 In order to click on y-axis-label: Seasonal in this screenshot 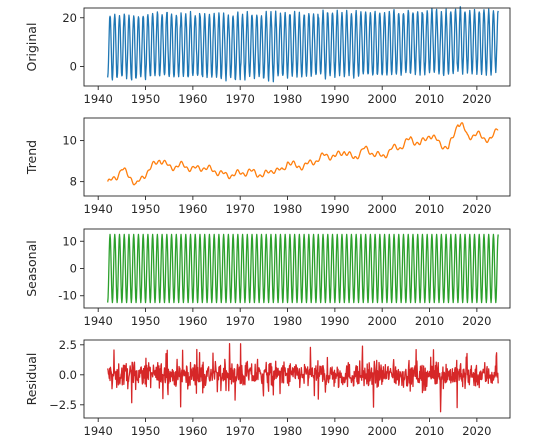, I will do `click(31, 268)`.